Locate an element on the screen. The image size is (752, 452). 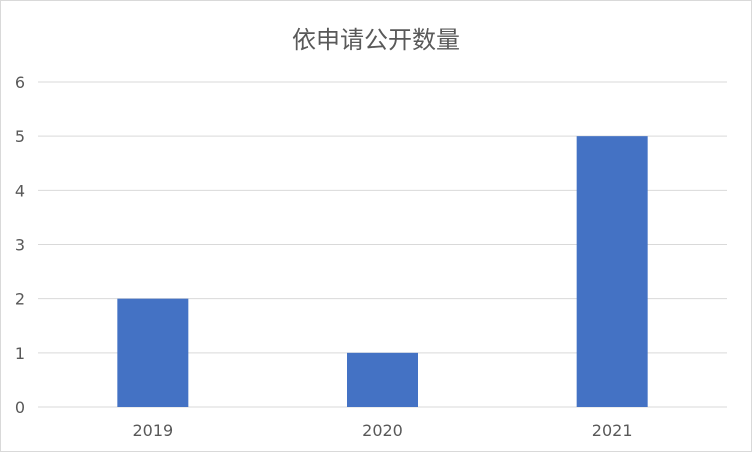
y-tick-label: 1 is located at coordinates (20, 353).